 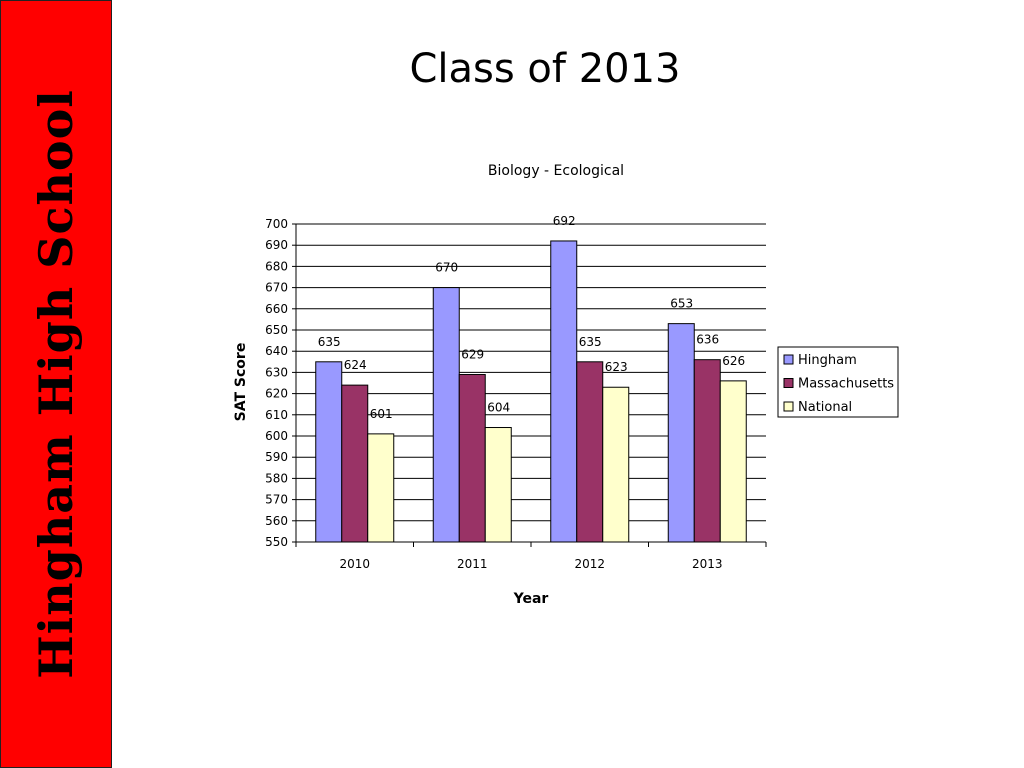 What do you see at coordinates (589, 564) in the screenshot?
I see `x-tick-label: 2012` at bounding box center [589, 564].